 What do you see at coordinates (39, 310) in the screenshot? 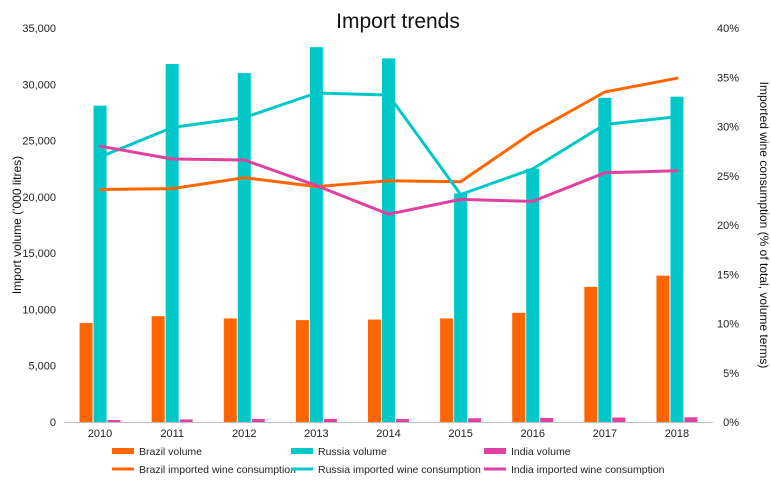
I see `y-tick-label: 10,000` at bounding box center [39, 310].